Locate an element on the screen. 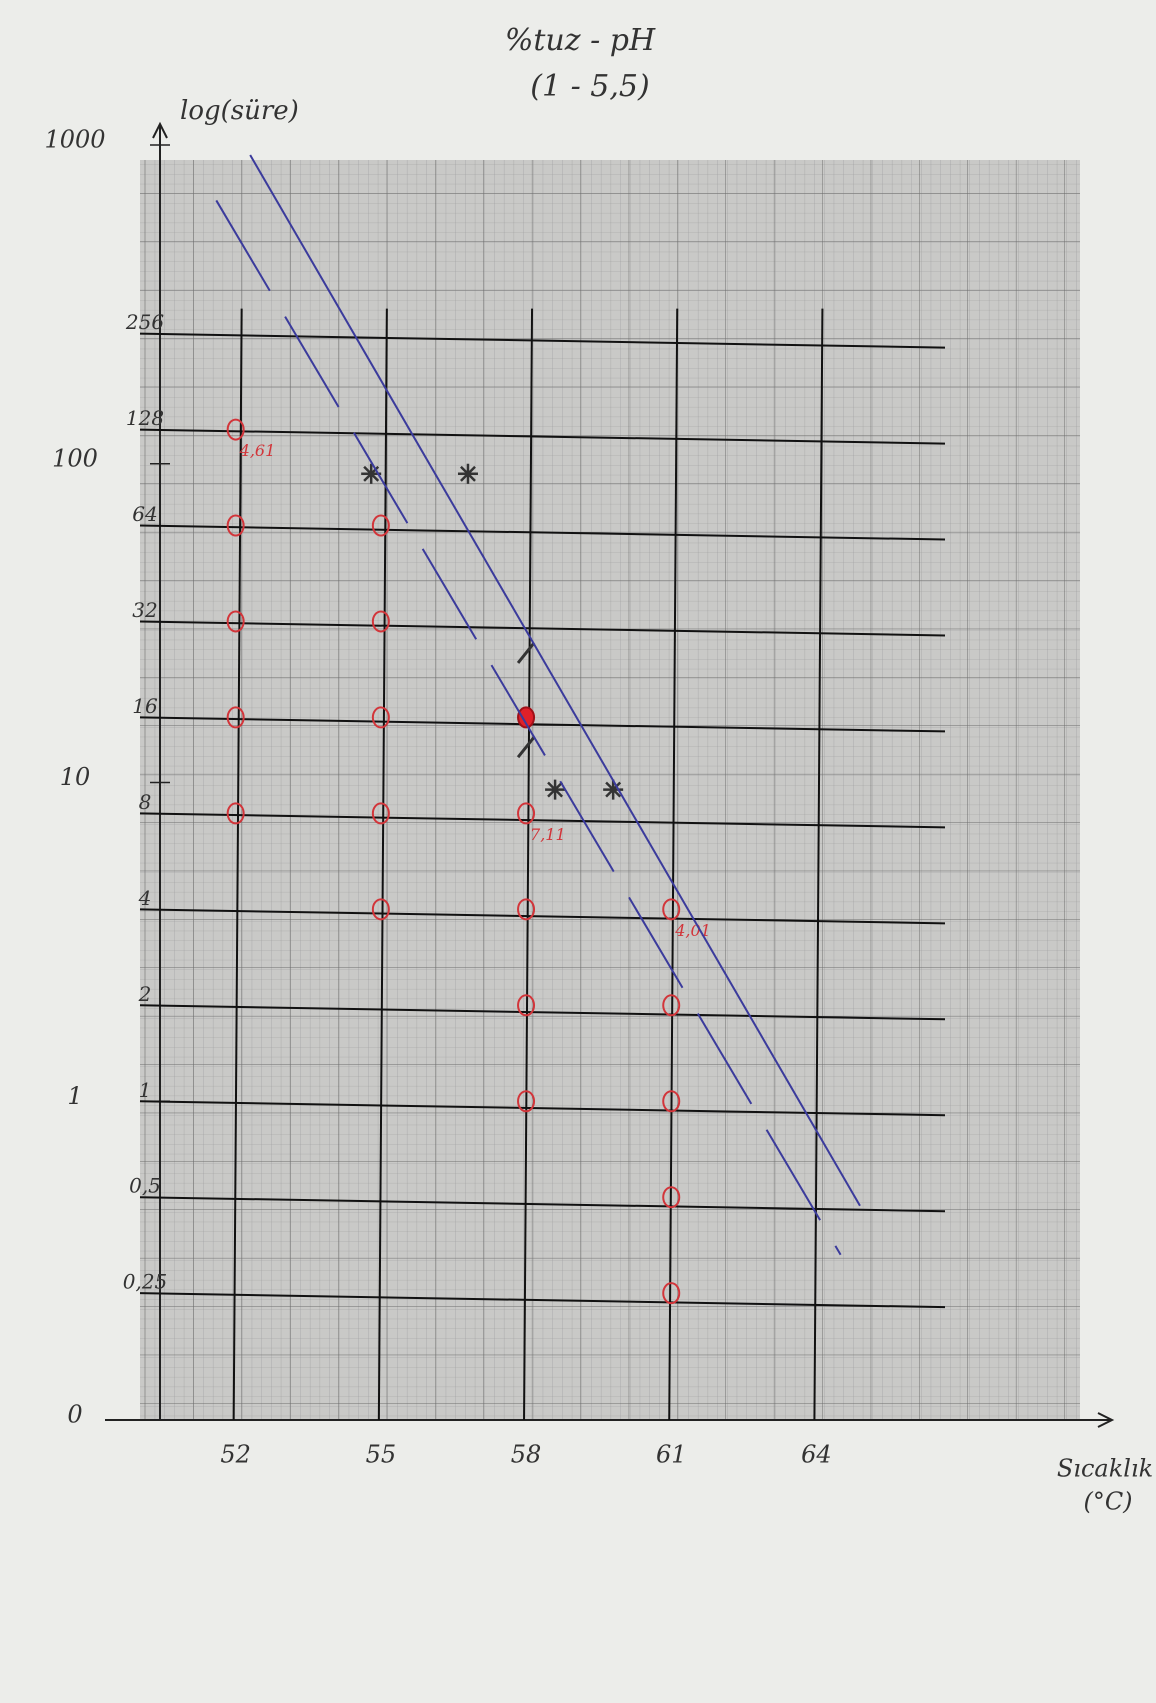 The width and height of the screenshot is (1156, 1703). y-tick-label: 0 is located at coordinates (74, 1415).